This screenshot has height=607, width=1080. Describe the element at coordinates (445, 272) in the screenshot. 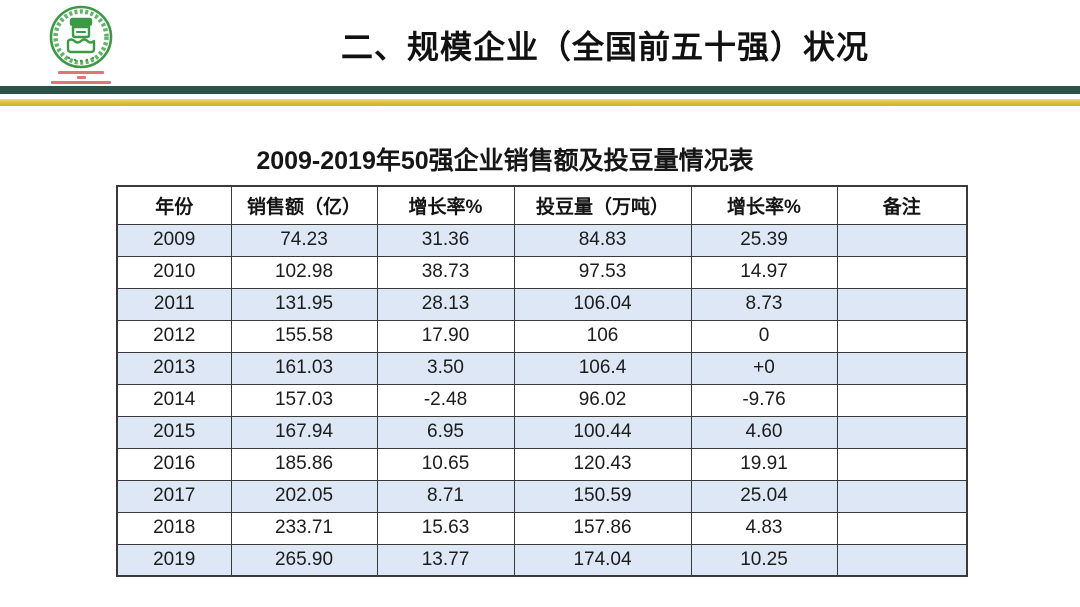

I see `value-cell: 38.73` at that location.